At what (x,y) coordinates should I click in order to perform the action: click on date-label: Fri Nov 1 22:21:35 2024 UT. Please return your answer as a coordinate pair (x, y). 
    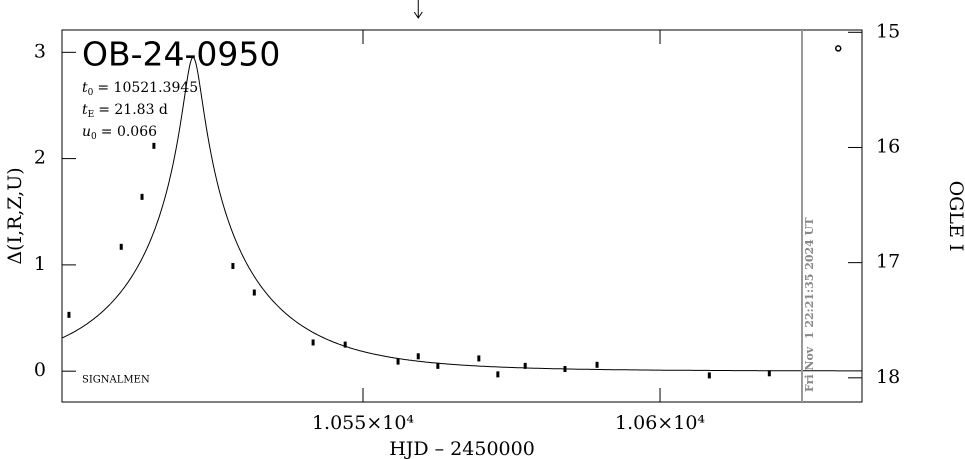
    Looking at the image, I should click on (809, 304).